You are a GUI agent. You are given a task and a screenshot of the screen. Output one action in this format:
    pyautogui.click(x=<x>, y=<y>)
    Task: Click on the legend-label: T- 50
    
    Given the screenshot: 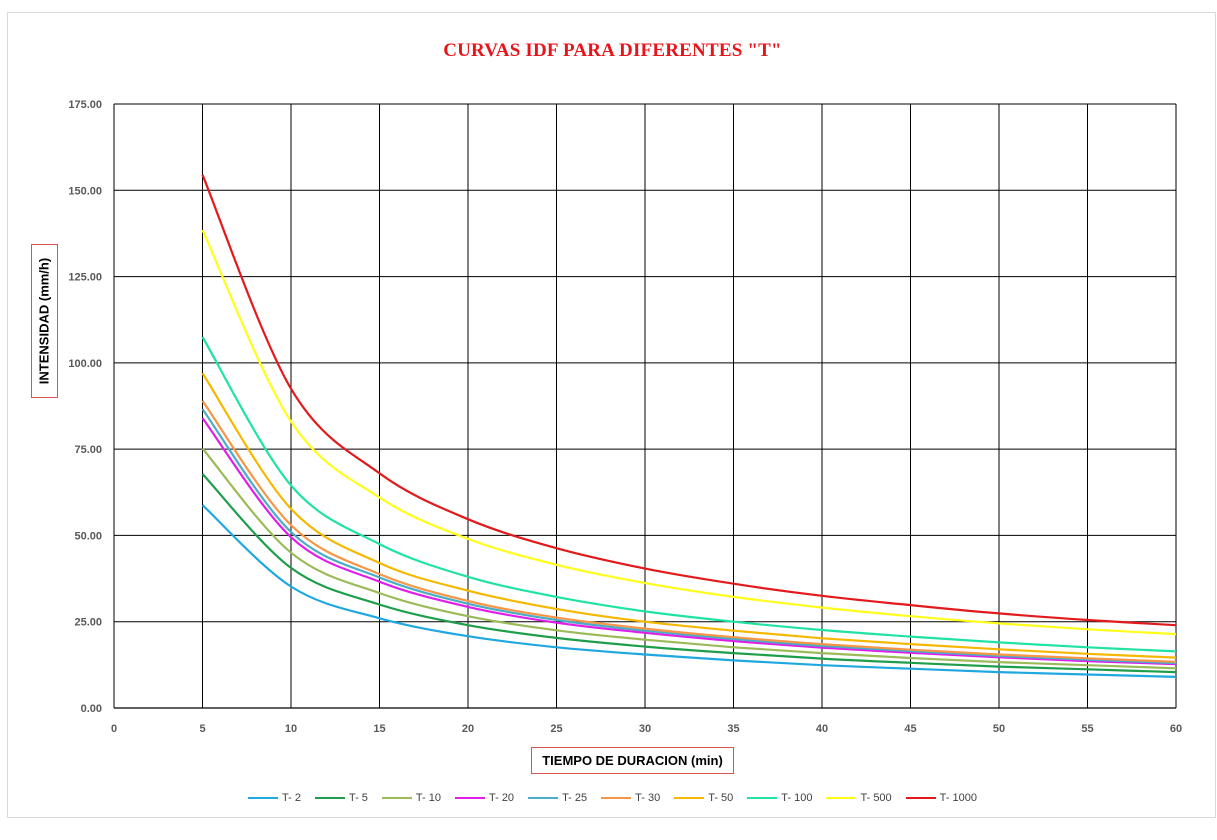 What is the action you would take?
    pyautogui.click(x=721, y=798)
    